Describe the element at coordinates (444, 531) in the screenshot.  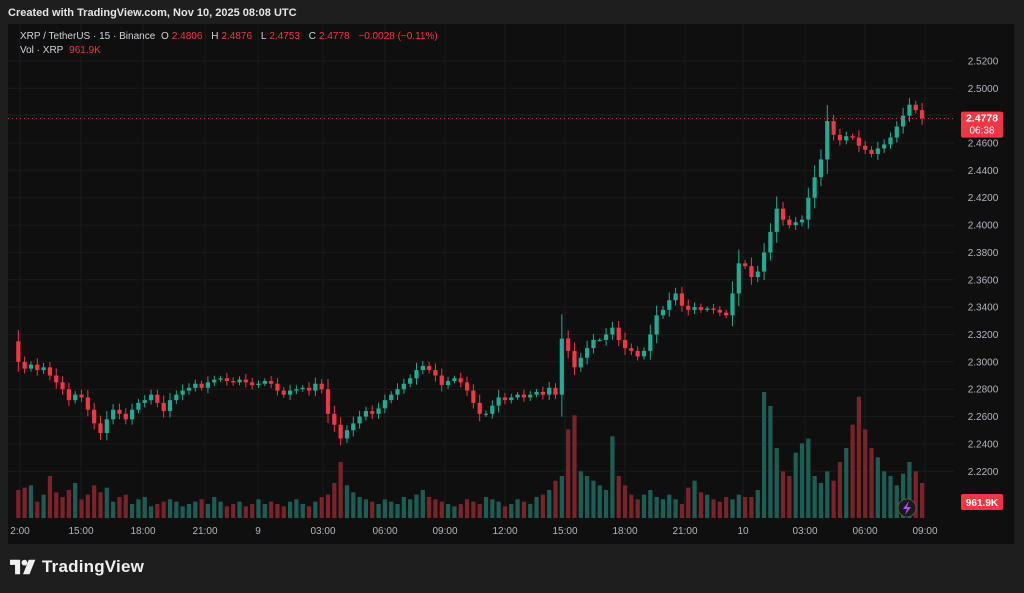
I see `x-tick-label: 09:00` at that location.